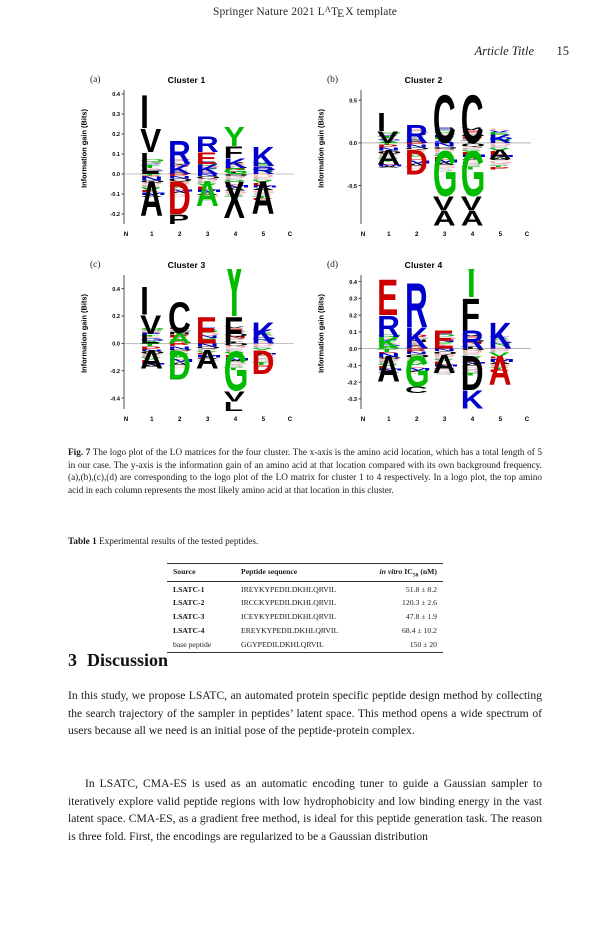  What do you see at coordinates (381, 122) in the screenshot?
I see `svg-text: I` at bounding box center [381, 122].